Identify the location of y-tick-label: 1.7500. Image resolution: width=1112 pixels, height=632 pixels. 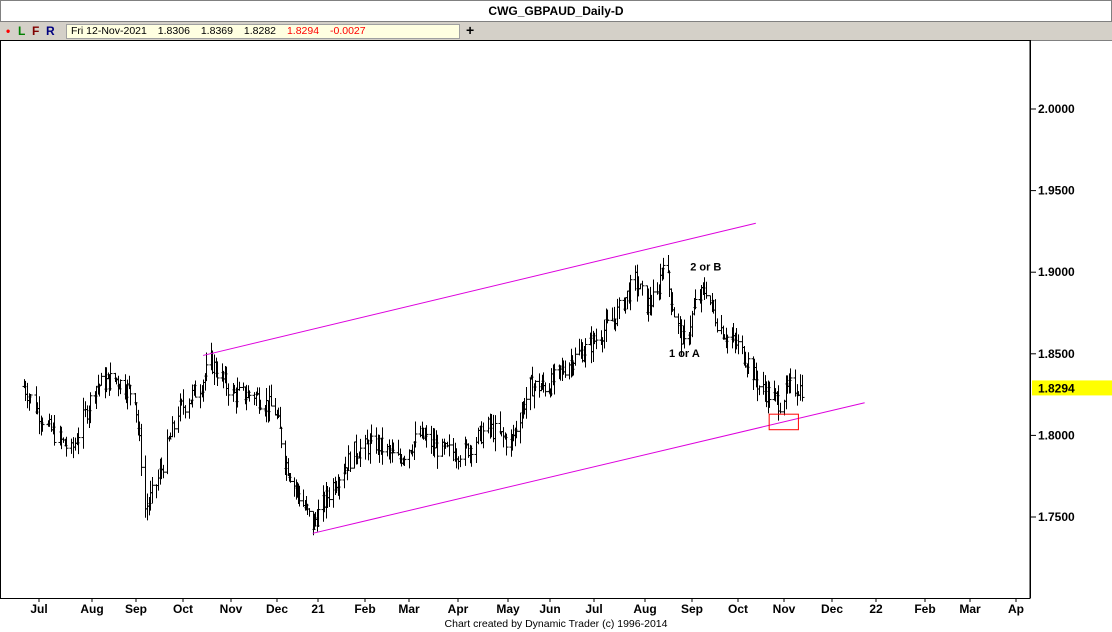
(1056, 517).